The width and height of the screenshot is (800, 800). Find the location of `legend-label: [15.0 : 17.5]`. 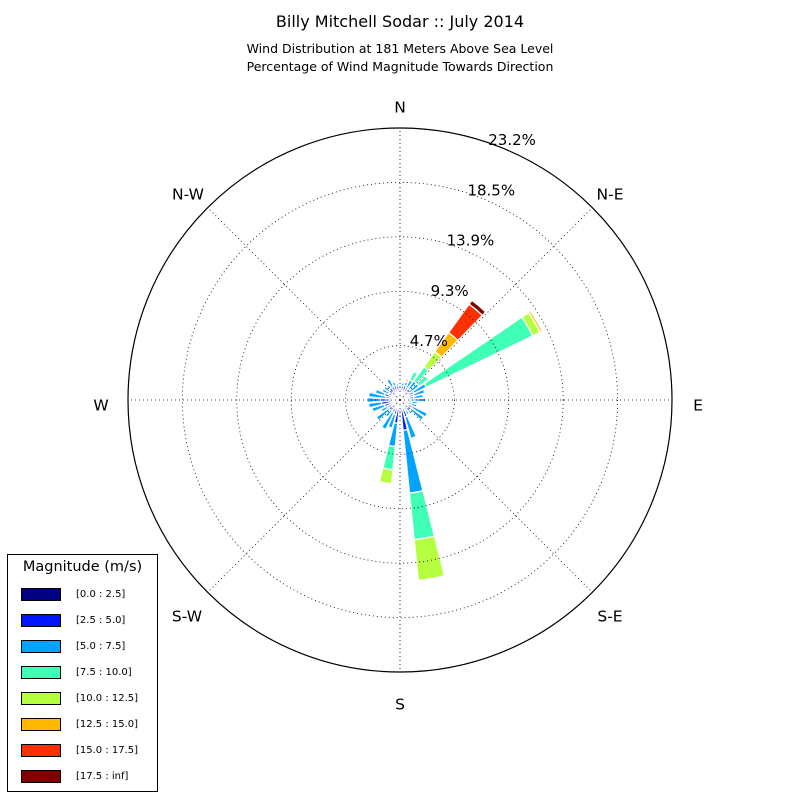

legend-label: [15.0 : 17.5] is located at coordinates (107, 750).